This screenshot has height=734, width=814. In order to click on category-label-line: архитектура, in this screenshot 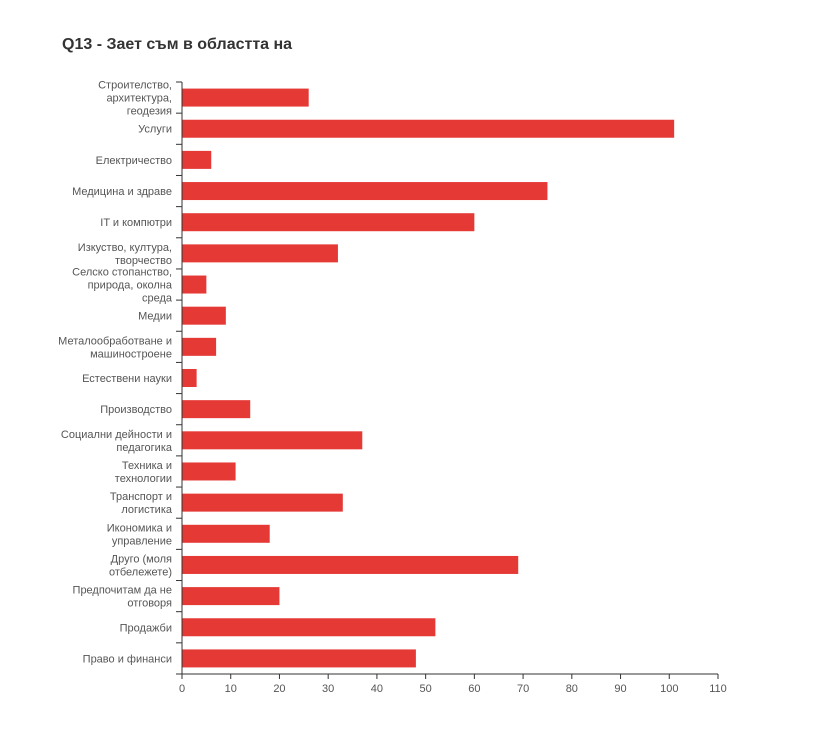, I will do `click(139, 99)`.